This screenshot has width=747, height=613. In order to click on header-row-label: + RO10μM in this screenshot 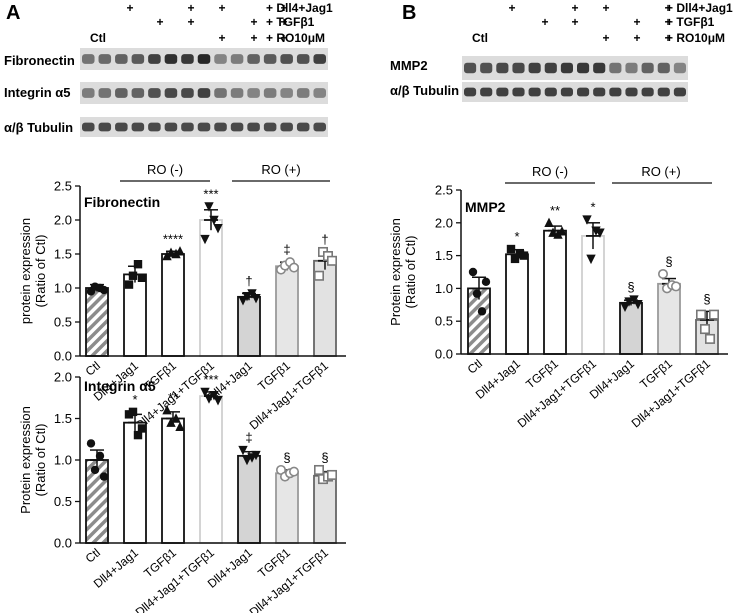, I will do `click(295, 38)`.